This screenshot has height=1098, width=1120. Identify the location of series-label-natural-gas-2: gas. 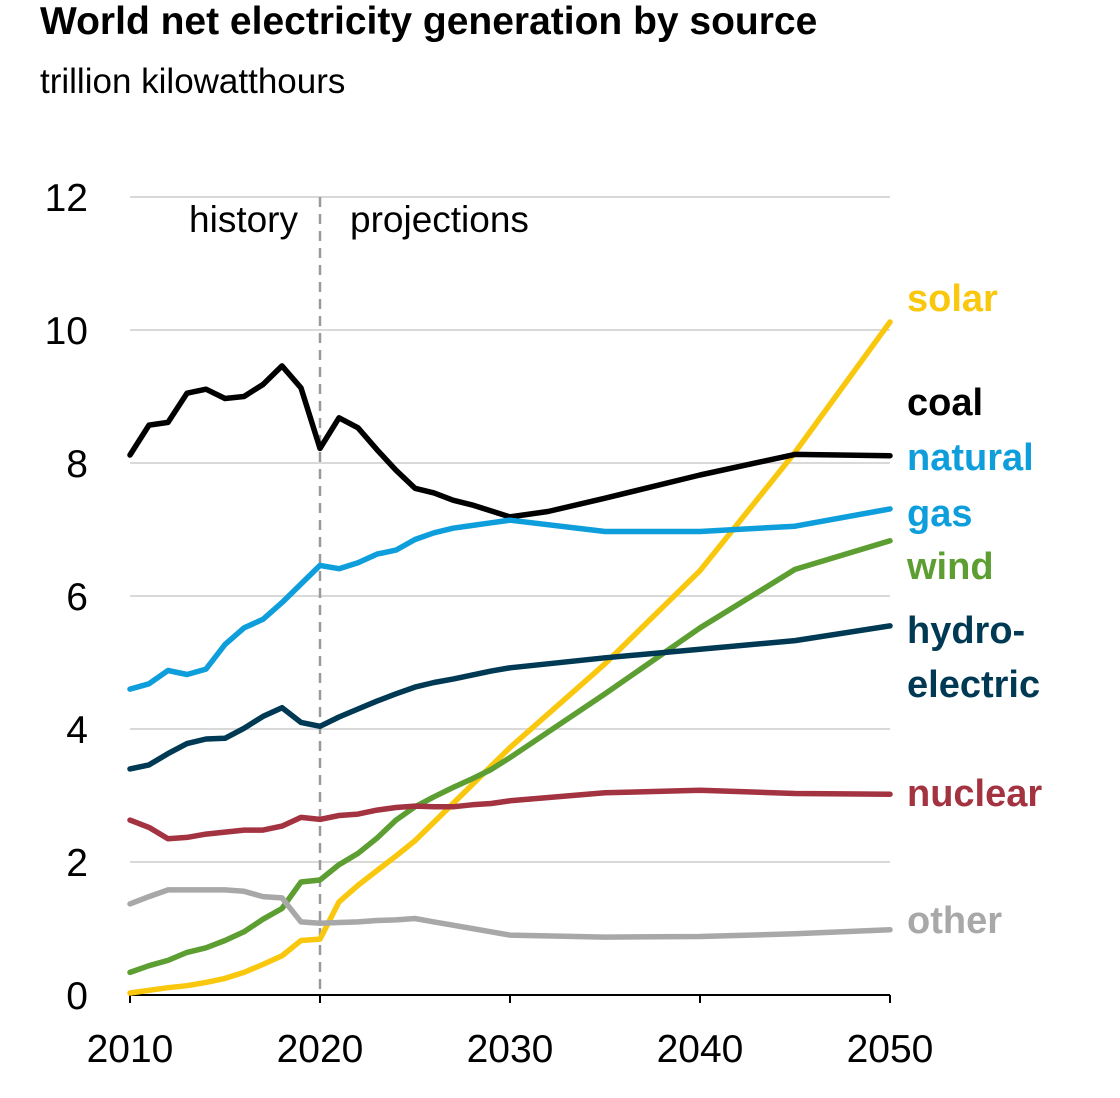
(939, 514).